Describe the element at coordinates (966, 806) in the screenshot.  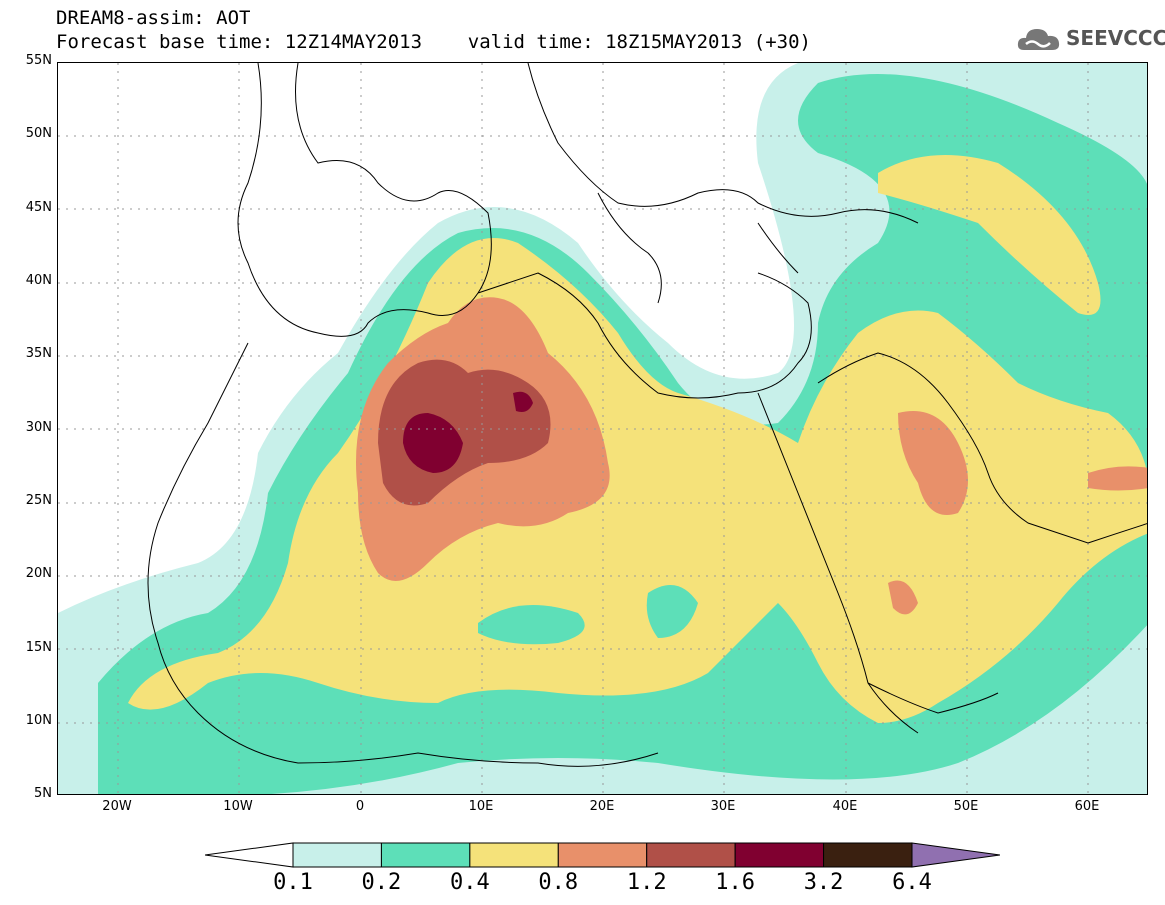
I see `lon-label: 50E` at that location.